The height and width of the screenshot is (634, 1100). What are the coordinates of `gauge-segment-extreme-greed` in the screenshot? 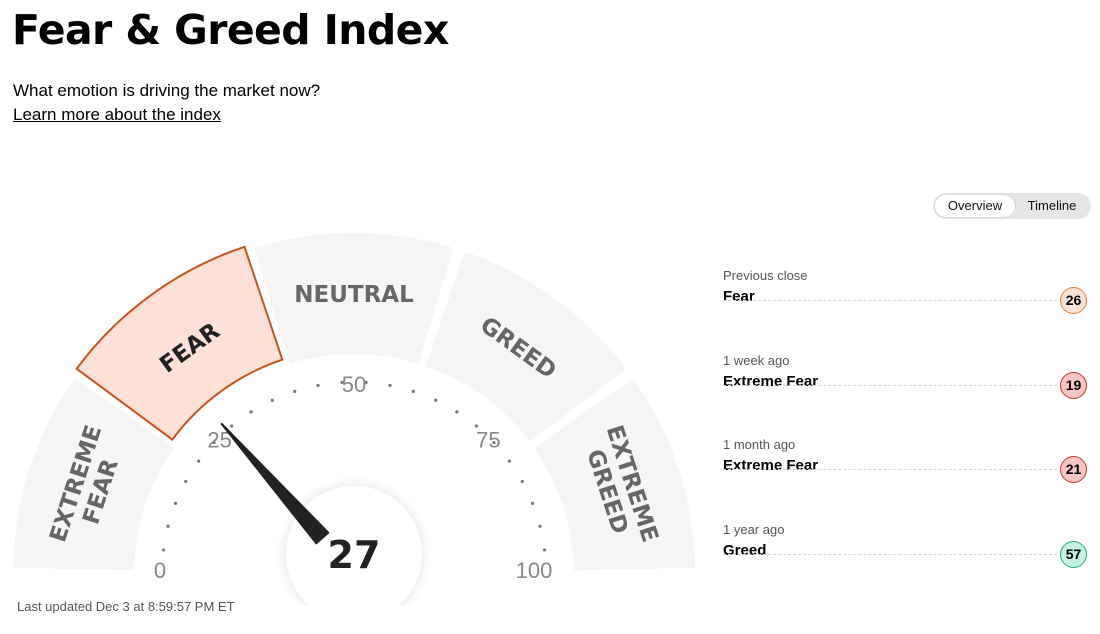 It's located at (614, 474).